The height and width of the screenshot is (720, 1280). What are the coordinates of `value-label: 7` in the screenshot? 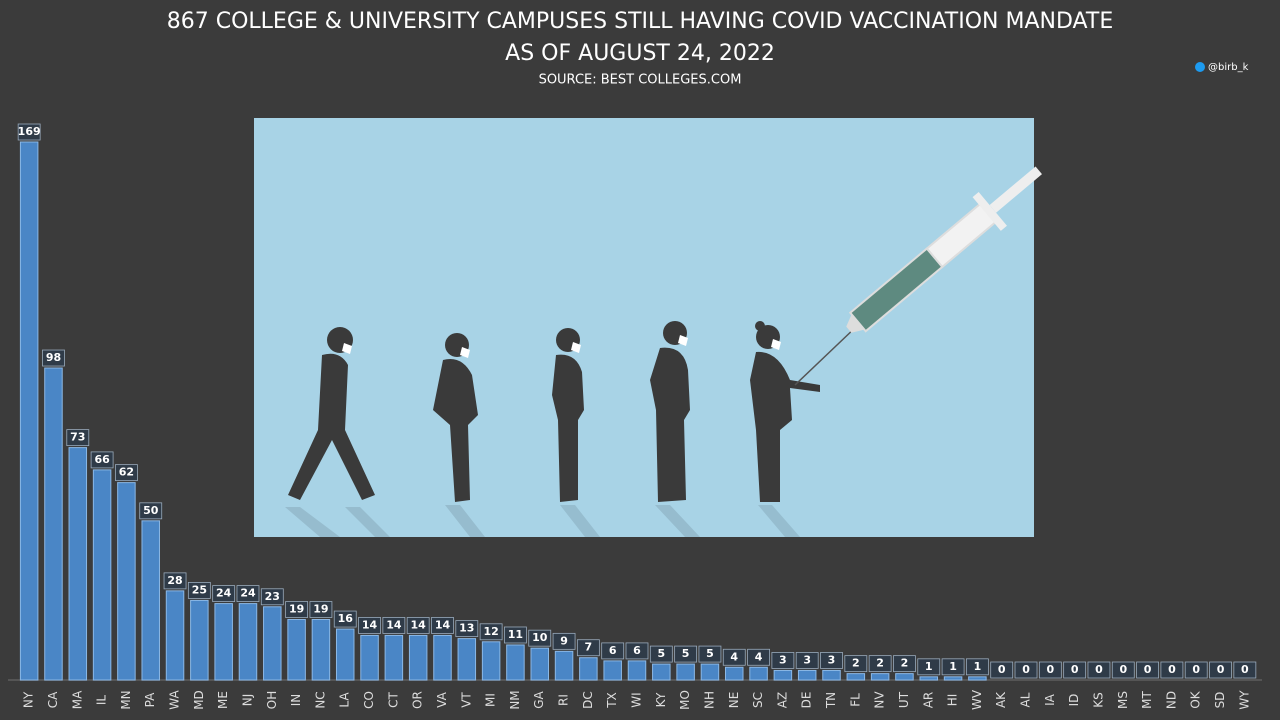 It's located at (589, 647).